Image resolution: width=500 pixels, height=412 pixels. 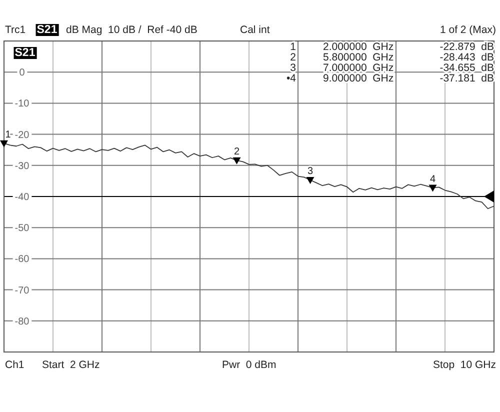 I want to click on annotation: 7.000000 GHz, so click(x=358, y=68).